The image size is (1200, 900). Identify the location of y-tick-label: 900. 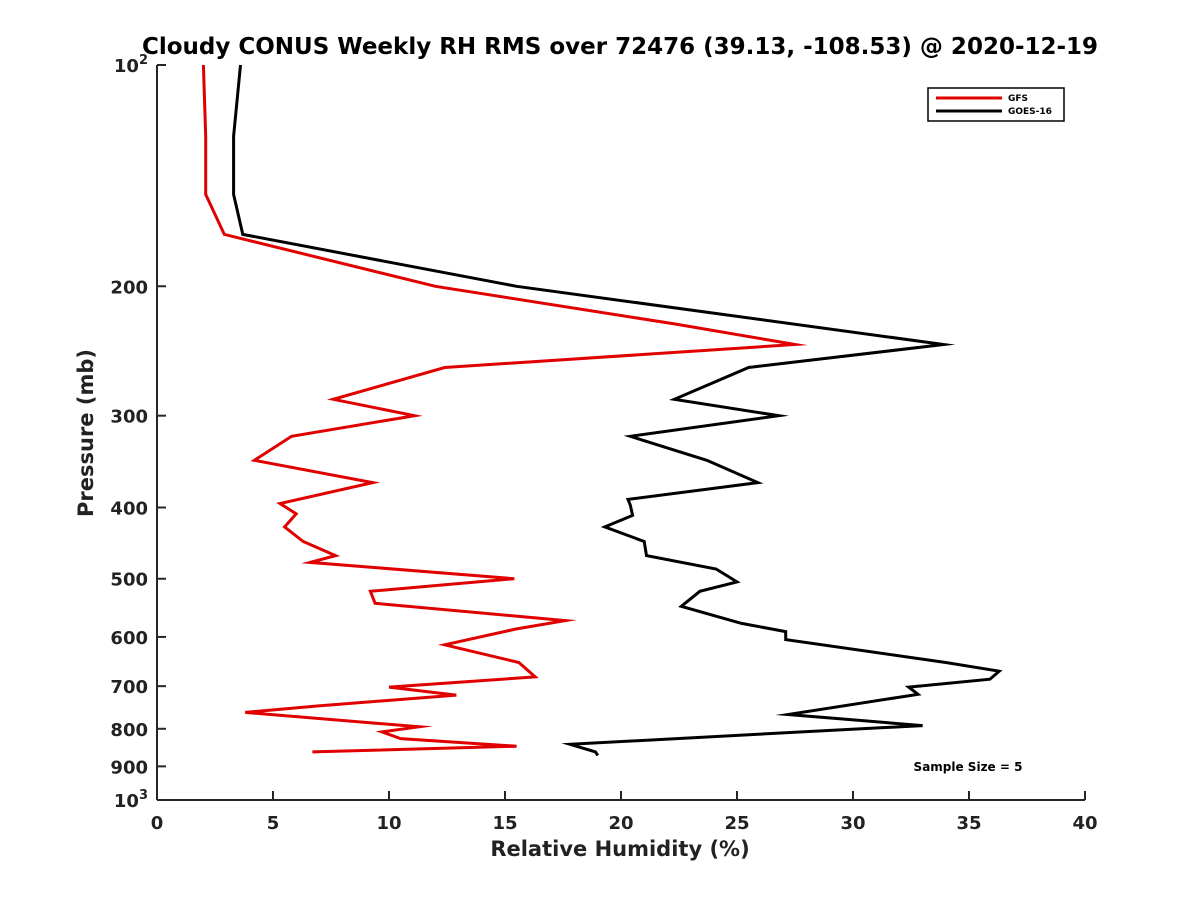
(129, 767).